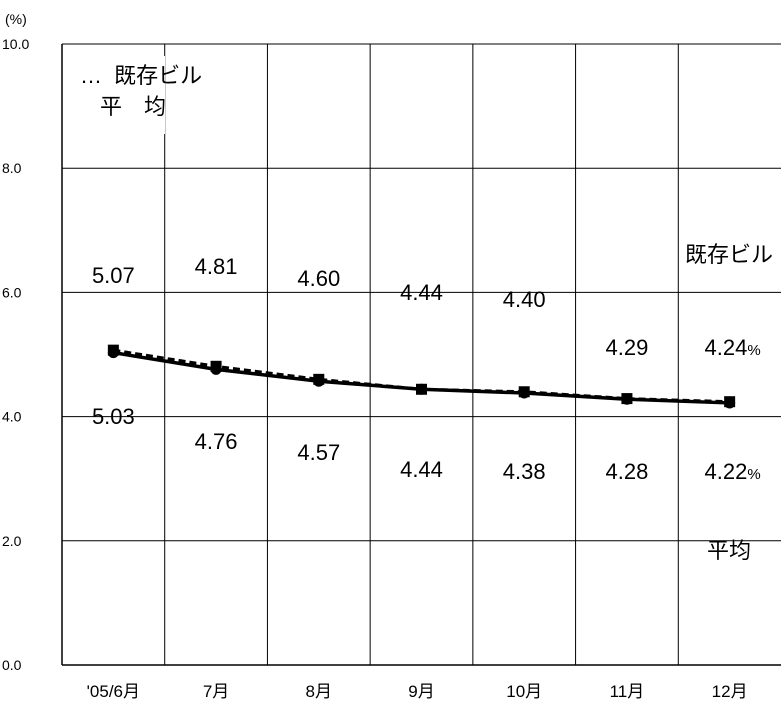  I want to click on legend-line-1: … 既存ビル, so click(141, 75).